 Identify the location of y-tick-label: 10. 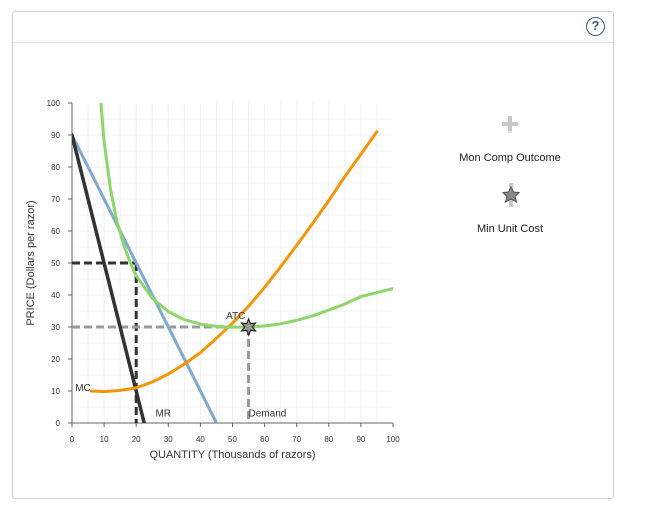
(55, 391).